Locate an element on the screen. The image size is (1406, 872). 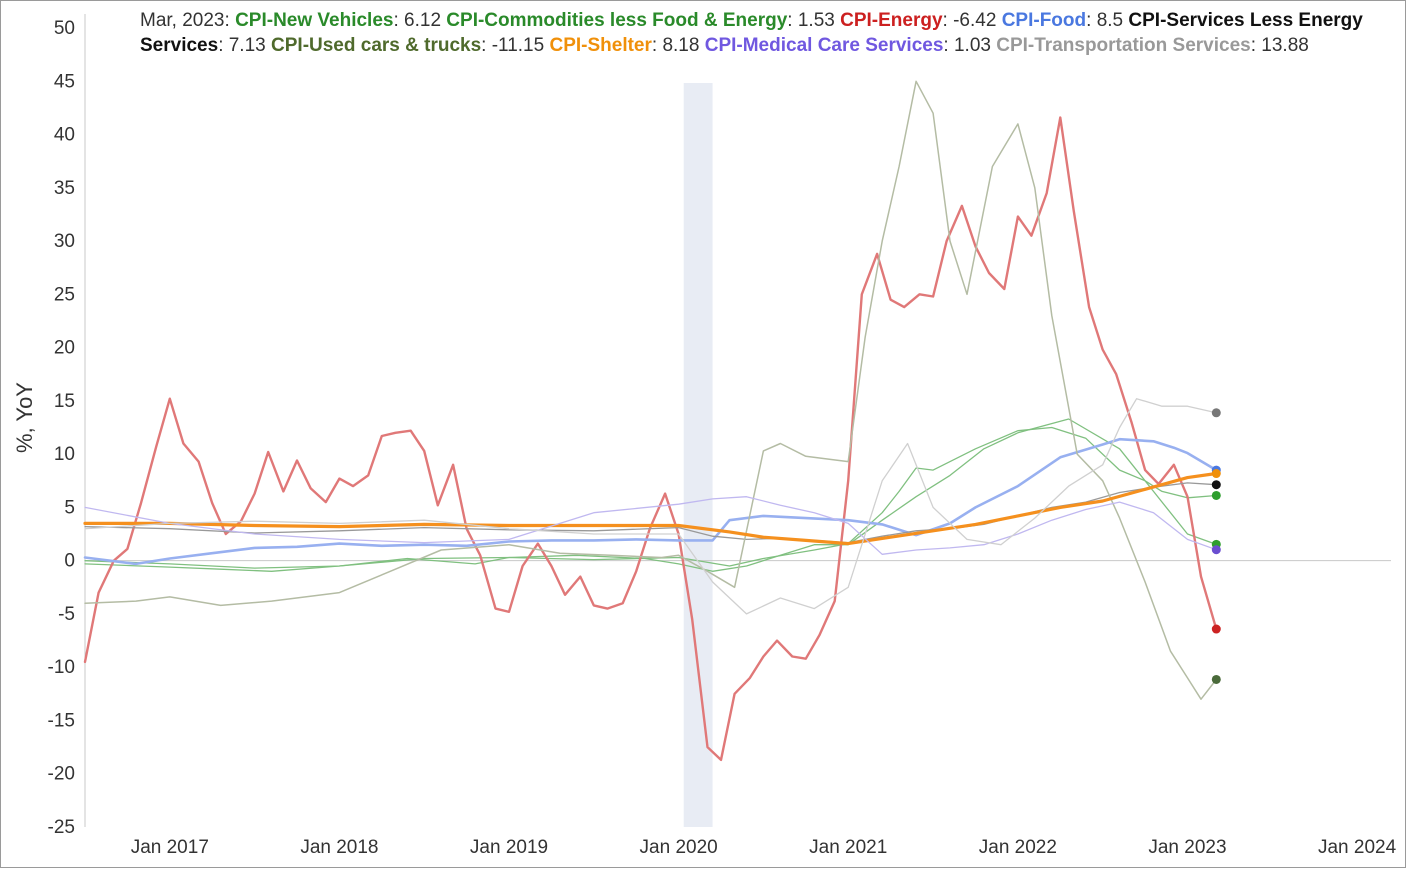
y-tick-label: 15 is located at coordinates (64, 401).